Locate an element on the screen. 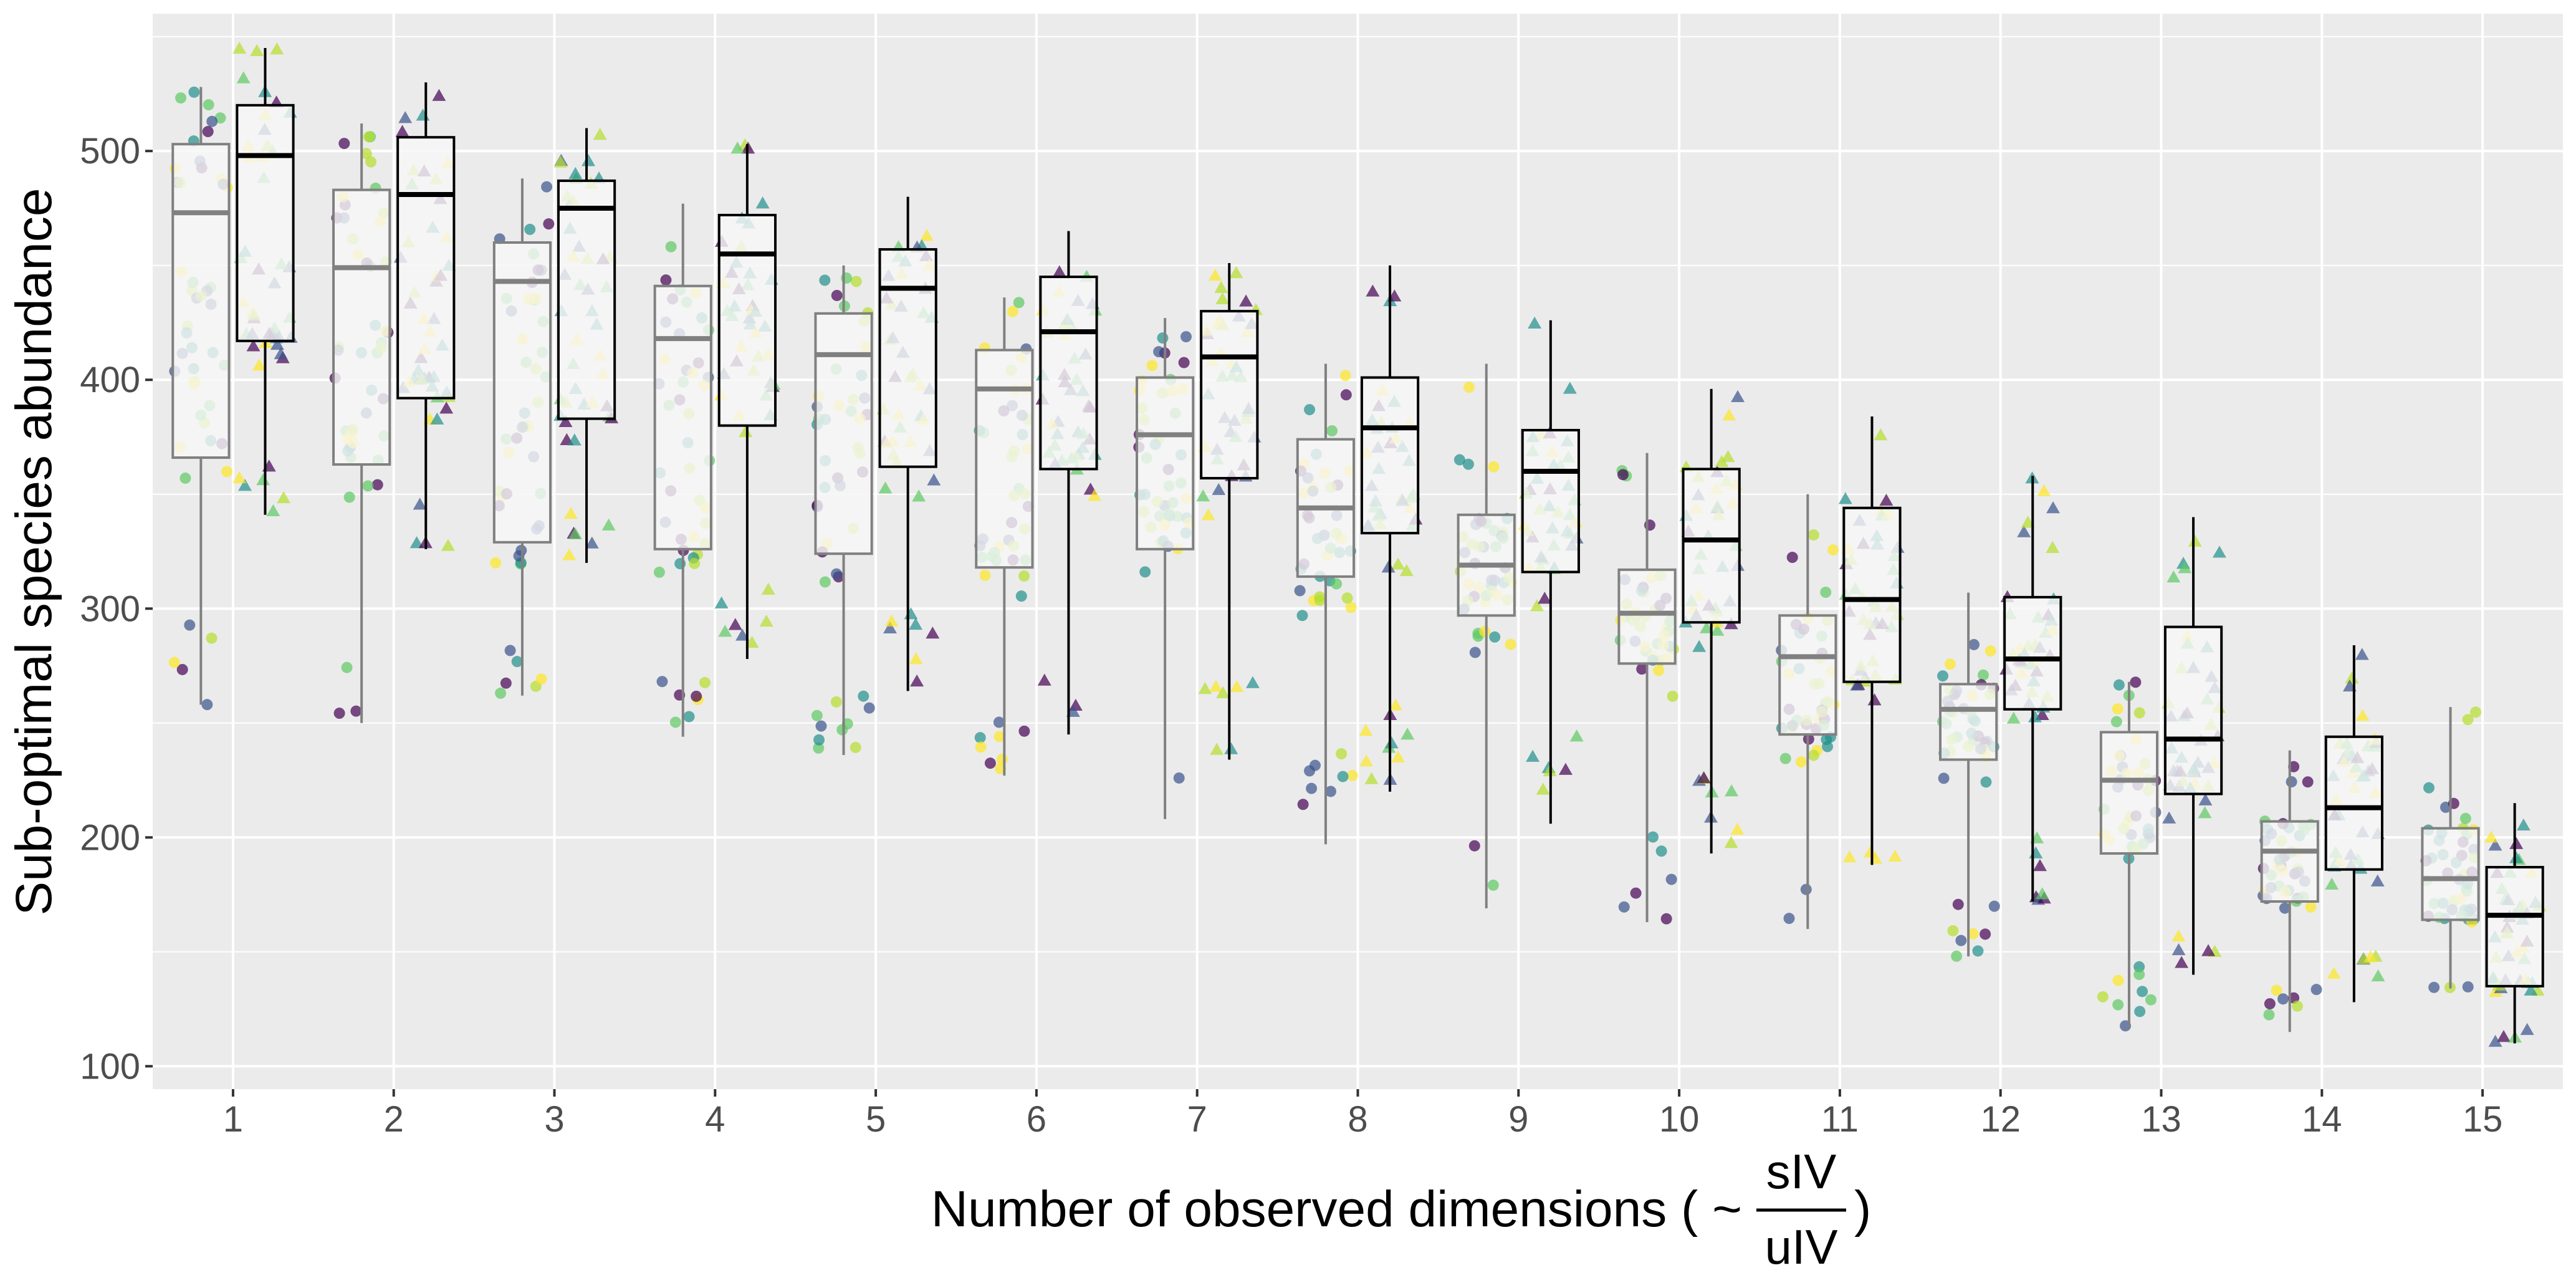  x-tick-label: 9 is located at coordinates (1518, 1119).